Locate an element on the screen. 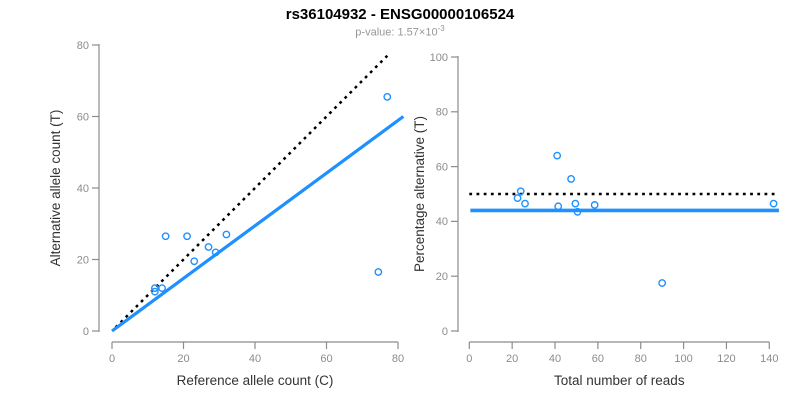 Image resolution: width=800 pixels, height=400 pixels. x-tick-label: 100 is located at coordinates (683, 359).